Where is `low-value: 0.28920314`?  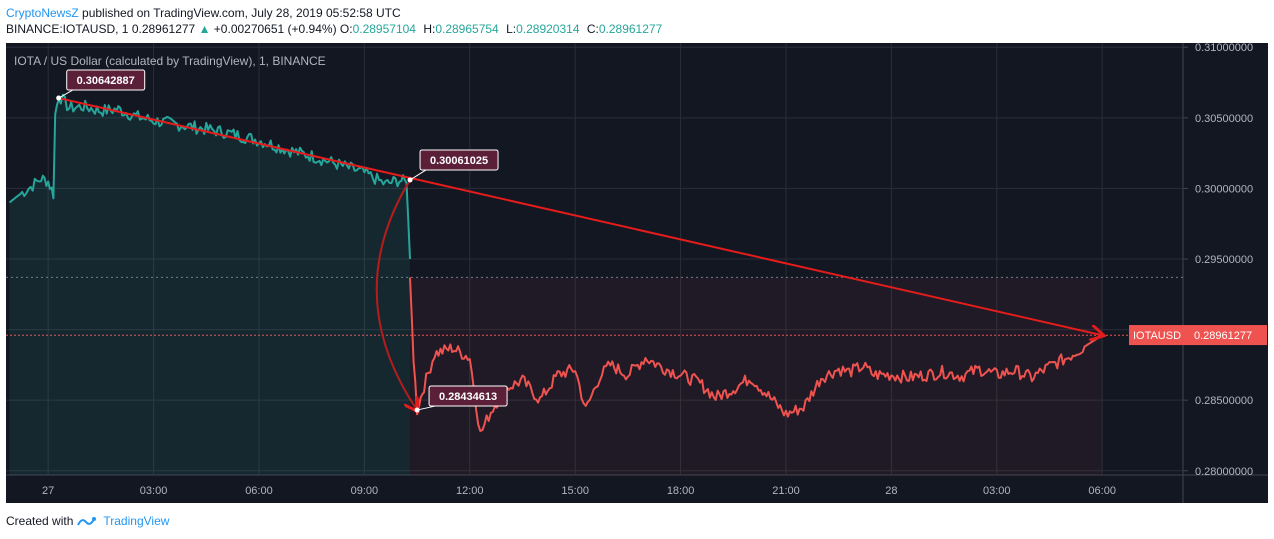
low-value: 0.28920314 is located at coordinates (548, 29).